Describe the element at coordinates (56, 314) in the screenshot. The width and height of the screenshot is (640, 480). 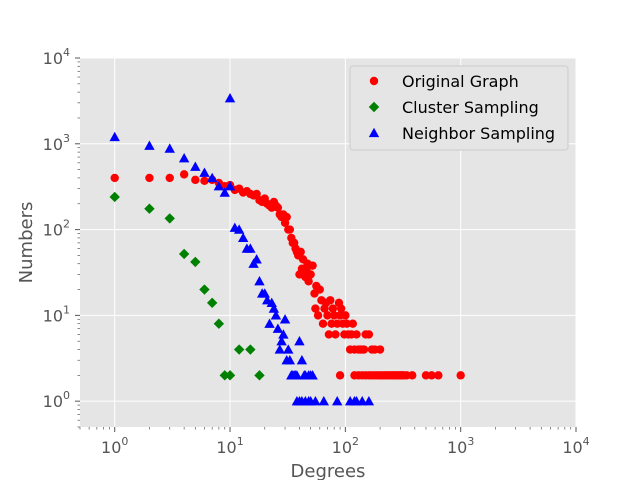
I see `y-tick-label: 10¹` at that location.